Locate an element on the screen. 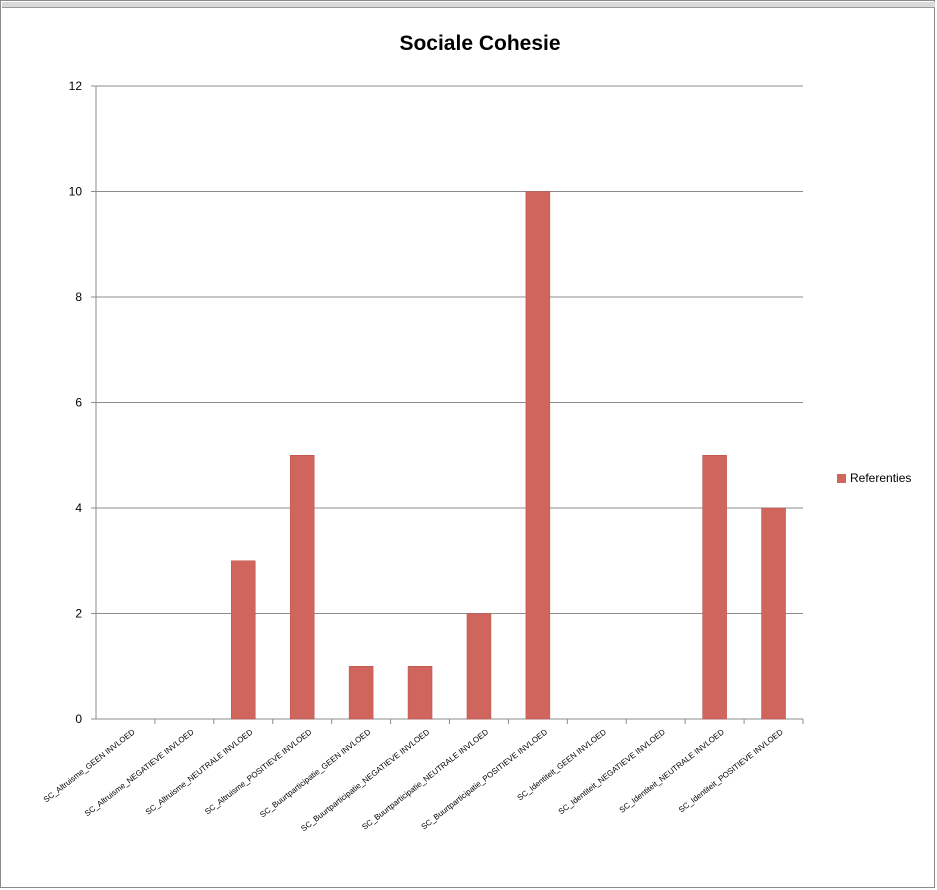 The width and height of the screenshot is (937, 890). x-tick-label: SC_Identiteit_NEUTRALE INVLOED is located at coordinates (672, 770).